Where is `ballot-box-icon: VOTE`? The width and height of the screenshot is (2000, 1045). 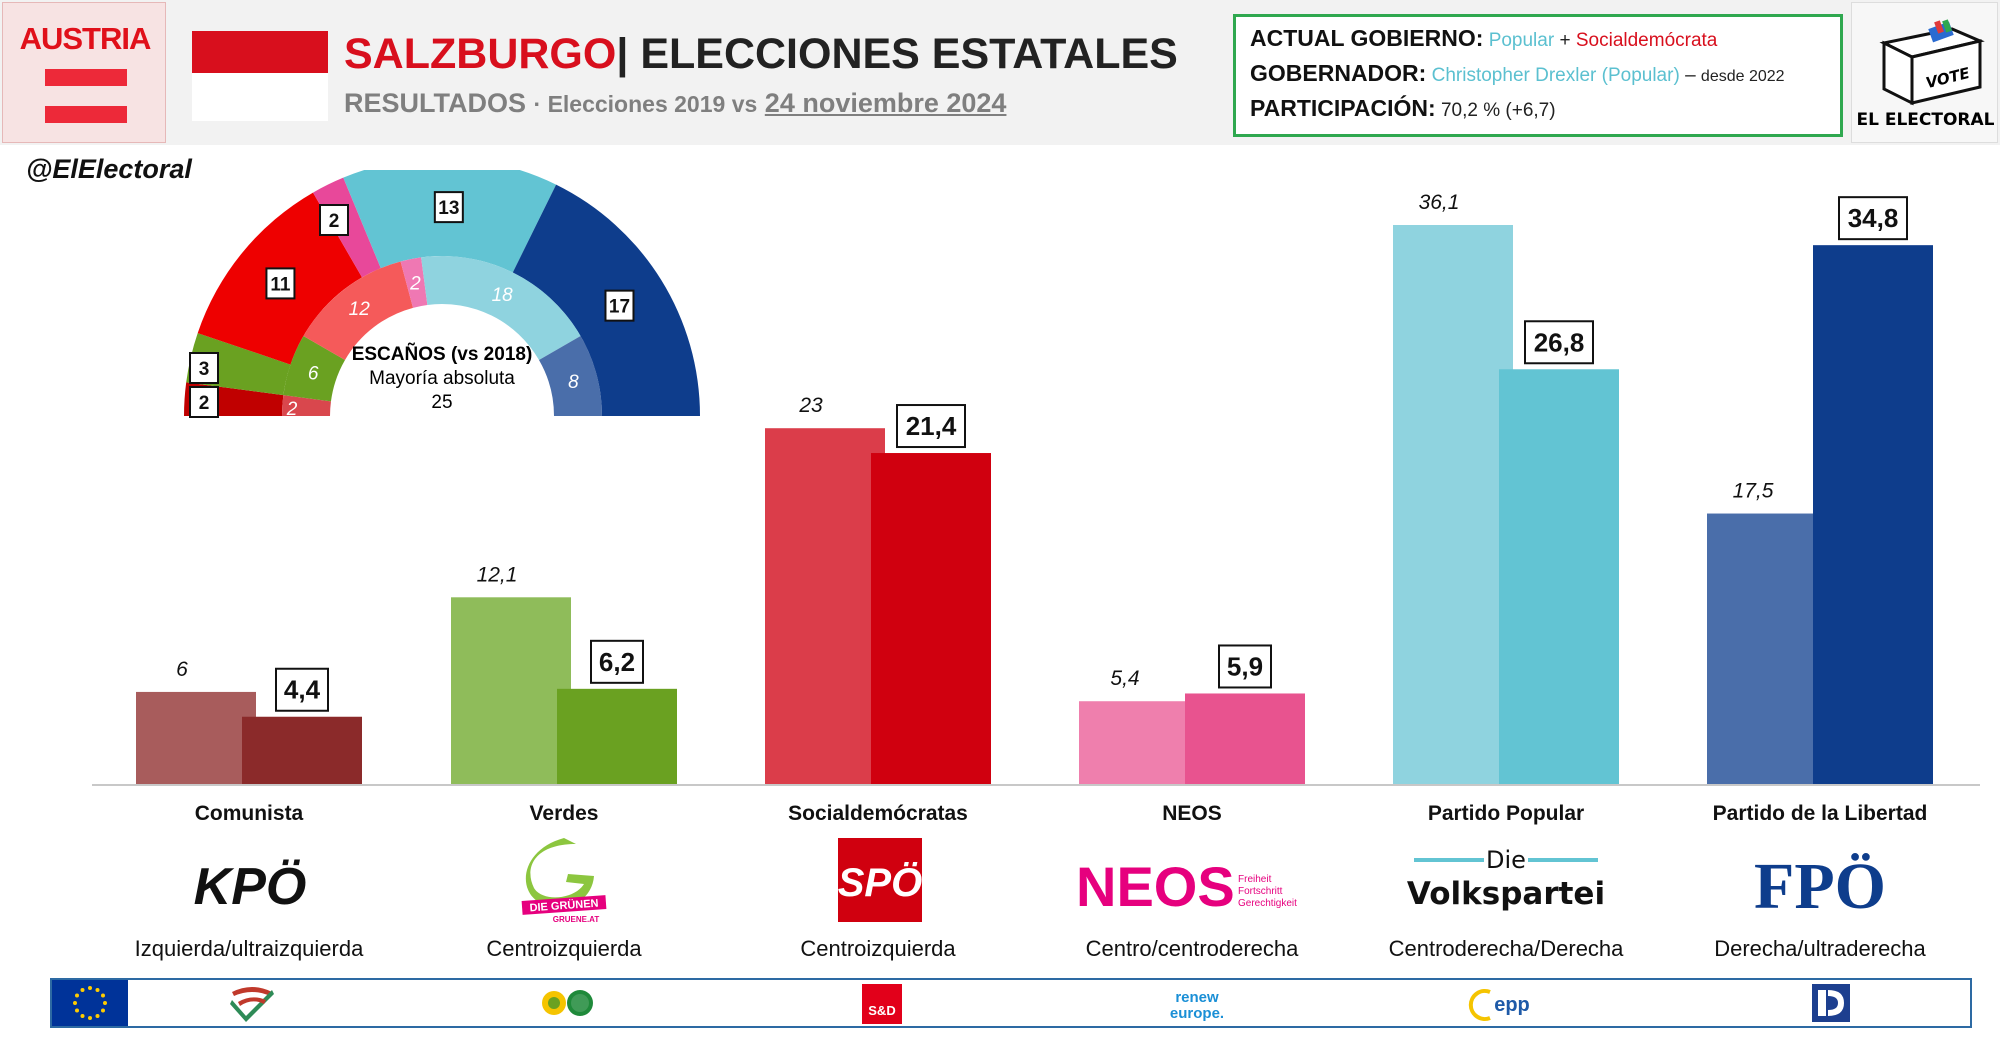
ballot-box-icon: VOTE is located at coordinates (1932, 62).